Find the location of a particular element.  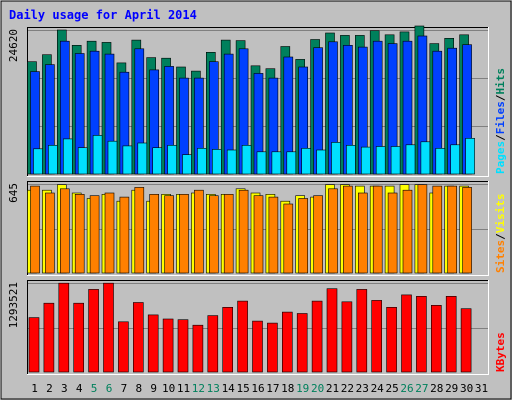

legend-entry: Visits is located at coordinates (500, 214).